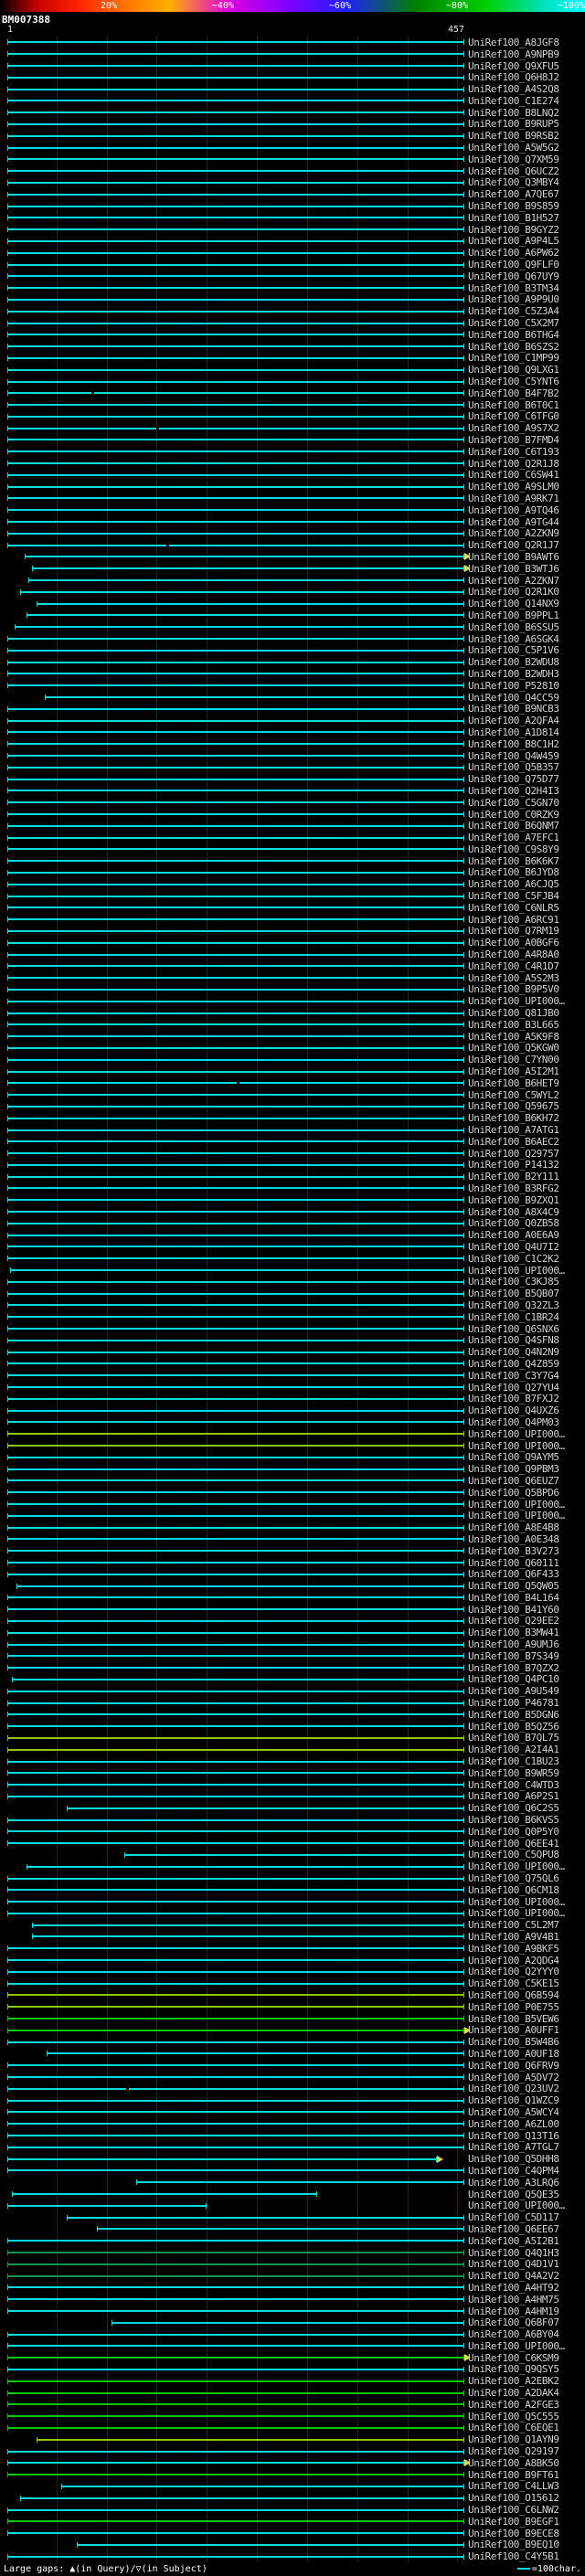 Image resolution: width=585 pixels, height=2576 pixels. Describe the element at coordinates (293, 1808) in the screenshot. I see `hit-row: UniRef100_Q6C2S5` at that location.